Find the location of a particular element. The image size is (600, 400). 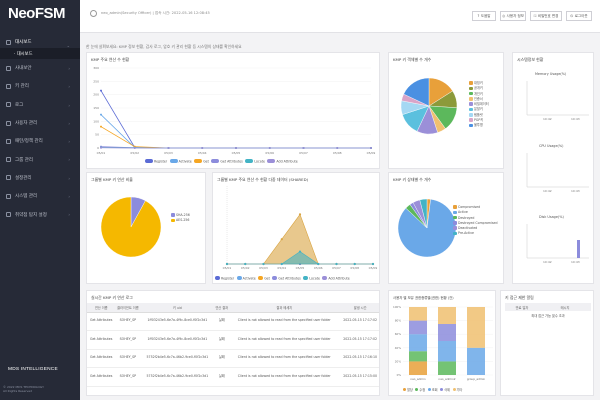

legend-item: PGP키 is located at coordinates (479, 120).